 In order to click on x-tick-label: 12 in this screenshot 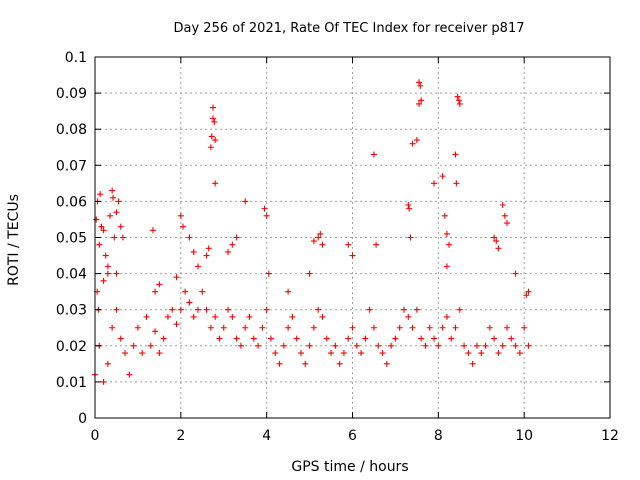, I will do `click(610, 436)`.